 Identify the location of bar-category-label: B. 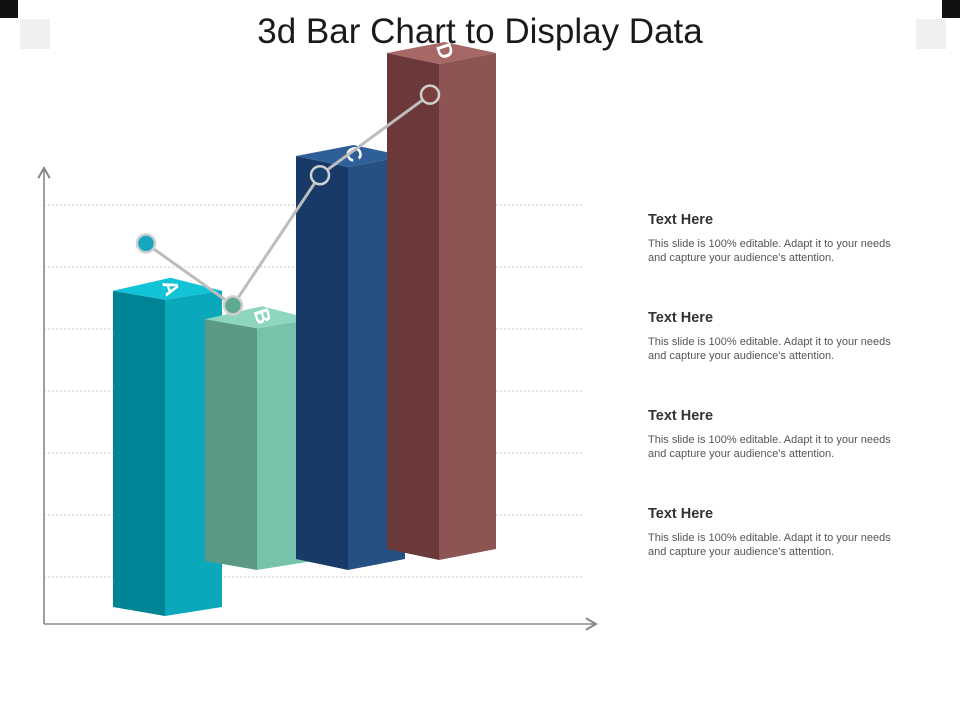
(262, 317).